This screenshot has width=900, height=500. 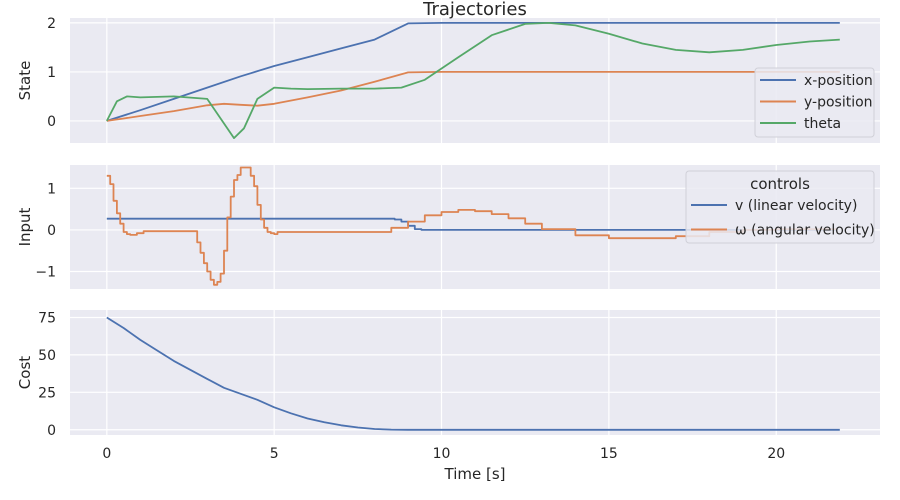 What do you see at coordinates (25, 81) in the screenshot?
I see `y-axis-label: State` at bounding box center [25, 81].